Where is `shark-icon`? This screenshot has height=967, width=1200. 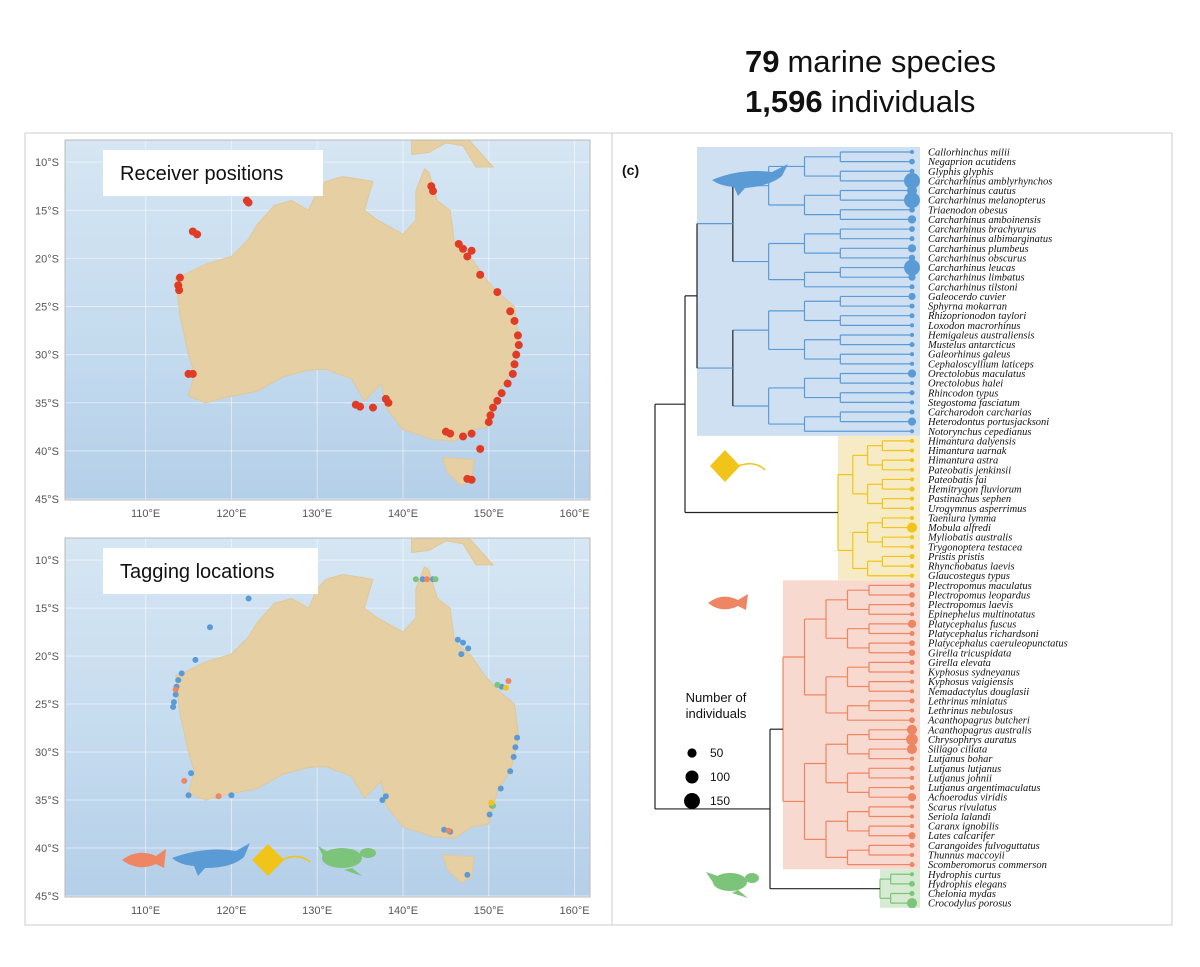
shark-icon is located at coordinates (750, 180).